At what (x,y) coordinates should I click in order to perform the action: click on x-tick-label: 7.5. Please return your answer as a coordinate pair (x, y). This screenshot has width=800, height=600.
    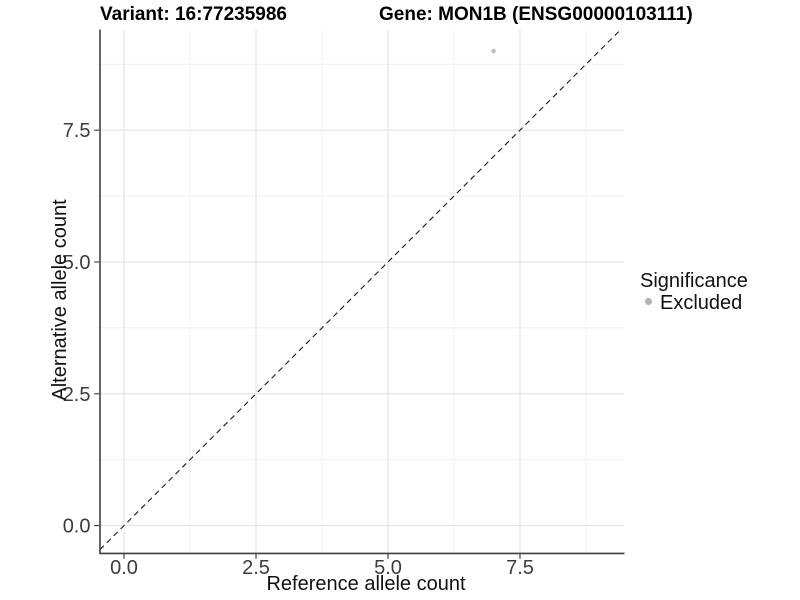
    Looking at the image, I should click on (520, 568).